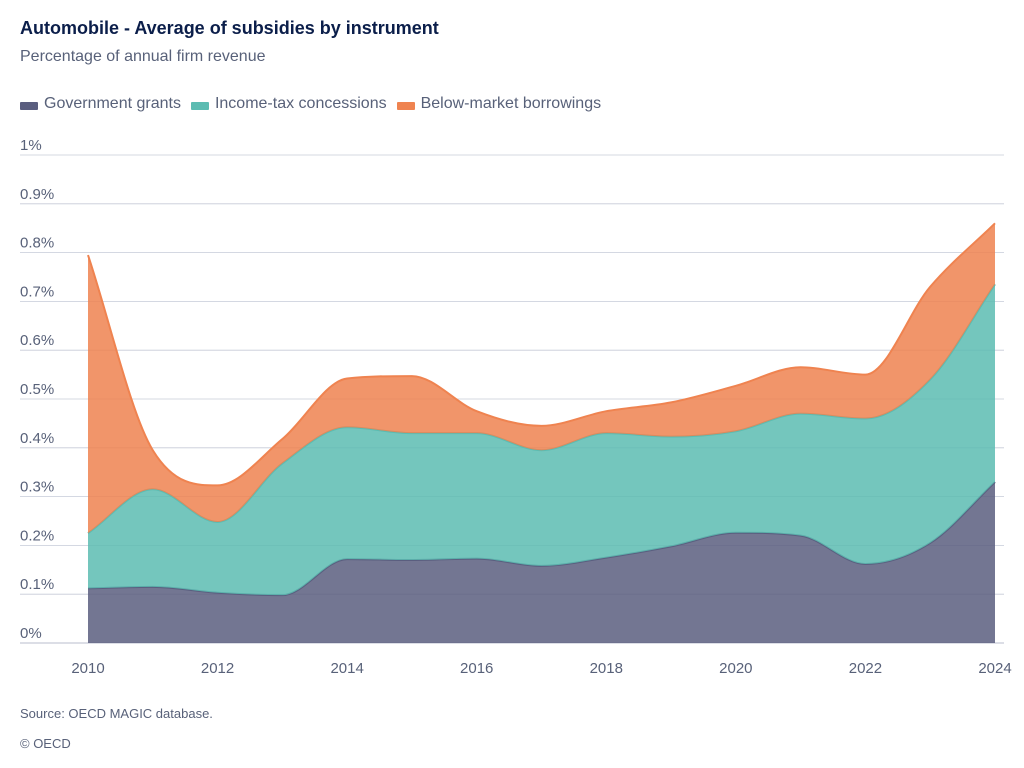 The height and width of the screenshot is (768, 1024). What do you see at coordinates (31, 145) in the screenshot?
I see `y-tick-label: 1%` at bounding box center [31, 145].